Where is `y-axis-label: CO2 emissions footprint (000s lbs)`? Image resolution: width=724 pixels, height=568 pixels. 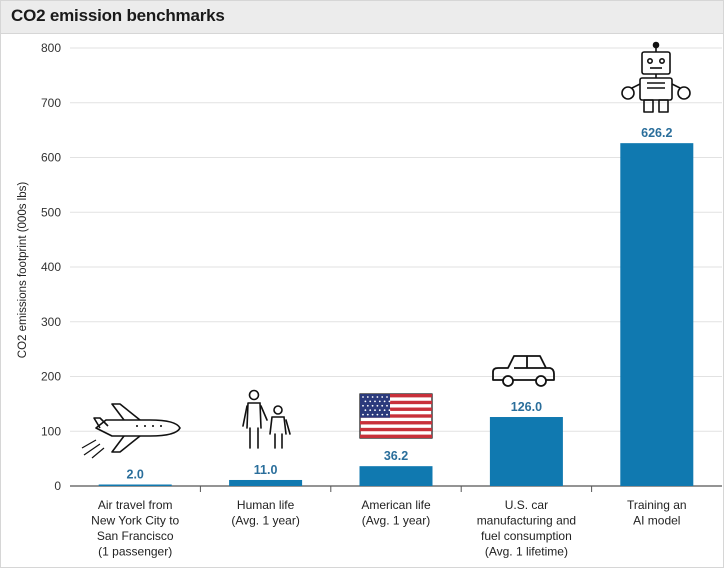
y-axis-label: CO2 emissions footprint (000s lbs) is located at coordinates (23, 270).